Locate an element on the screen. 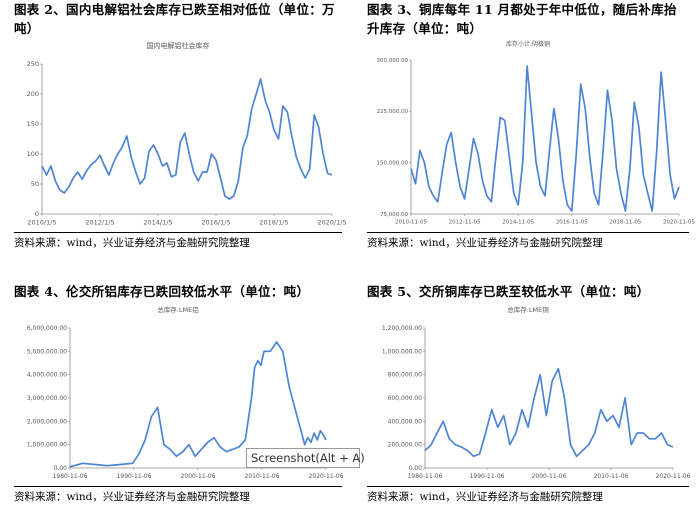 This screenshot has width=700, height=508. figure-4-rule is located at coordinates (178, 486).